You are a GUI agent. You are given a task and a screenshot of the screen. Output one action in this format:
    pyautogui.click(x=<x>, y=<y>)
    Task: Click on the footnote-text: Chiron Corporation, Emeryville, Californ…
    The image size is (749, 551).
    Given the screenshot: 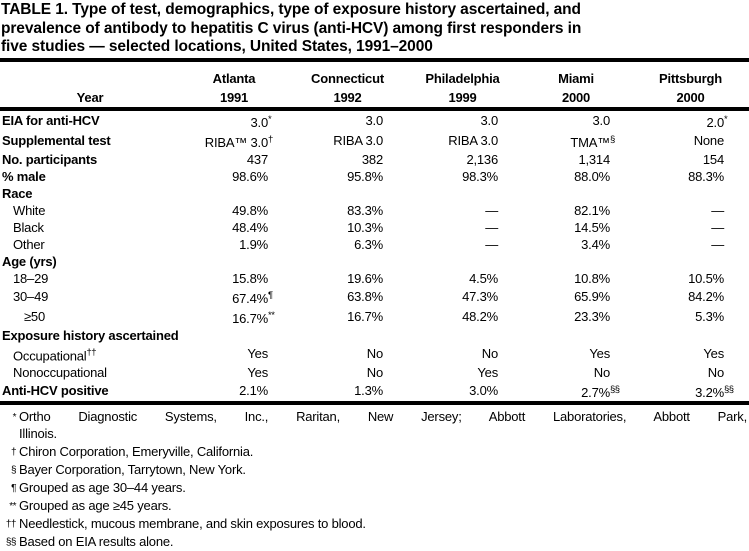 What is the action you would take?
    pyautogui.click(x=382, y=452)
    